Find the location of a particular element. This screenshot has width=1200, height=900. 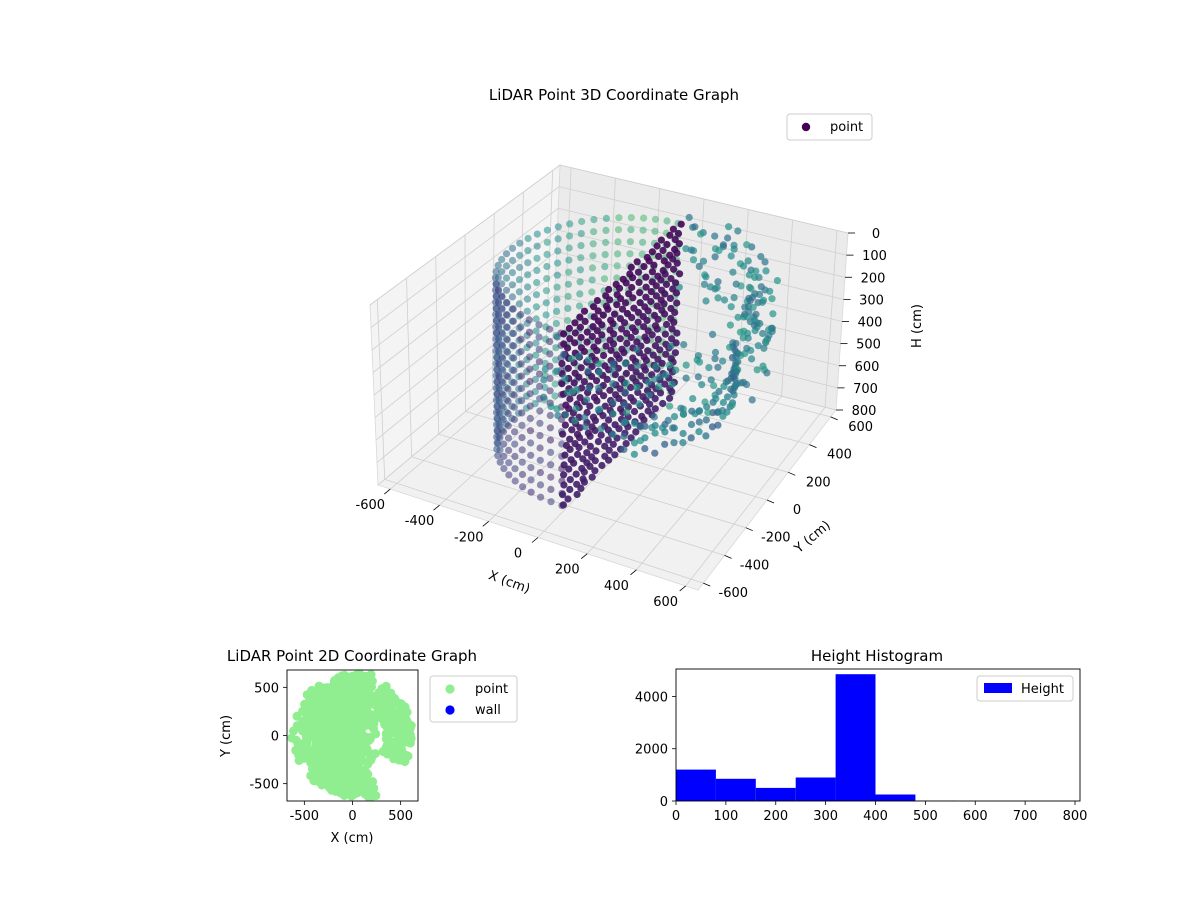

x-tick-label-hist-2: 200 is located at coordinates (775, 816).